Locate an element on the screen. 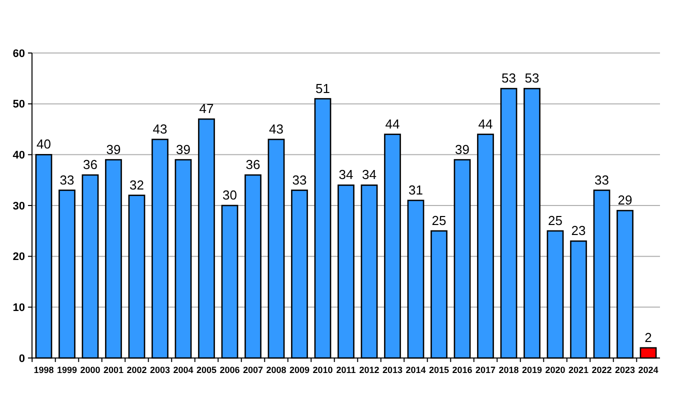  y-tick-label: 0 is located at coordinates (21, 358).